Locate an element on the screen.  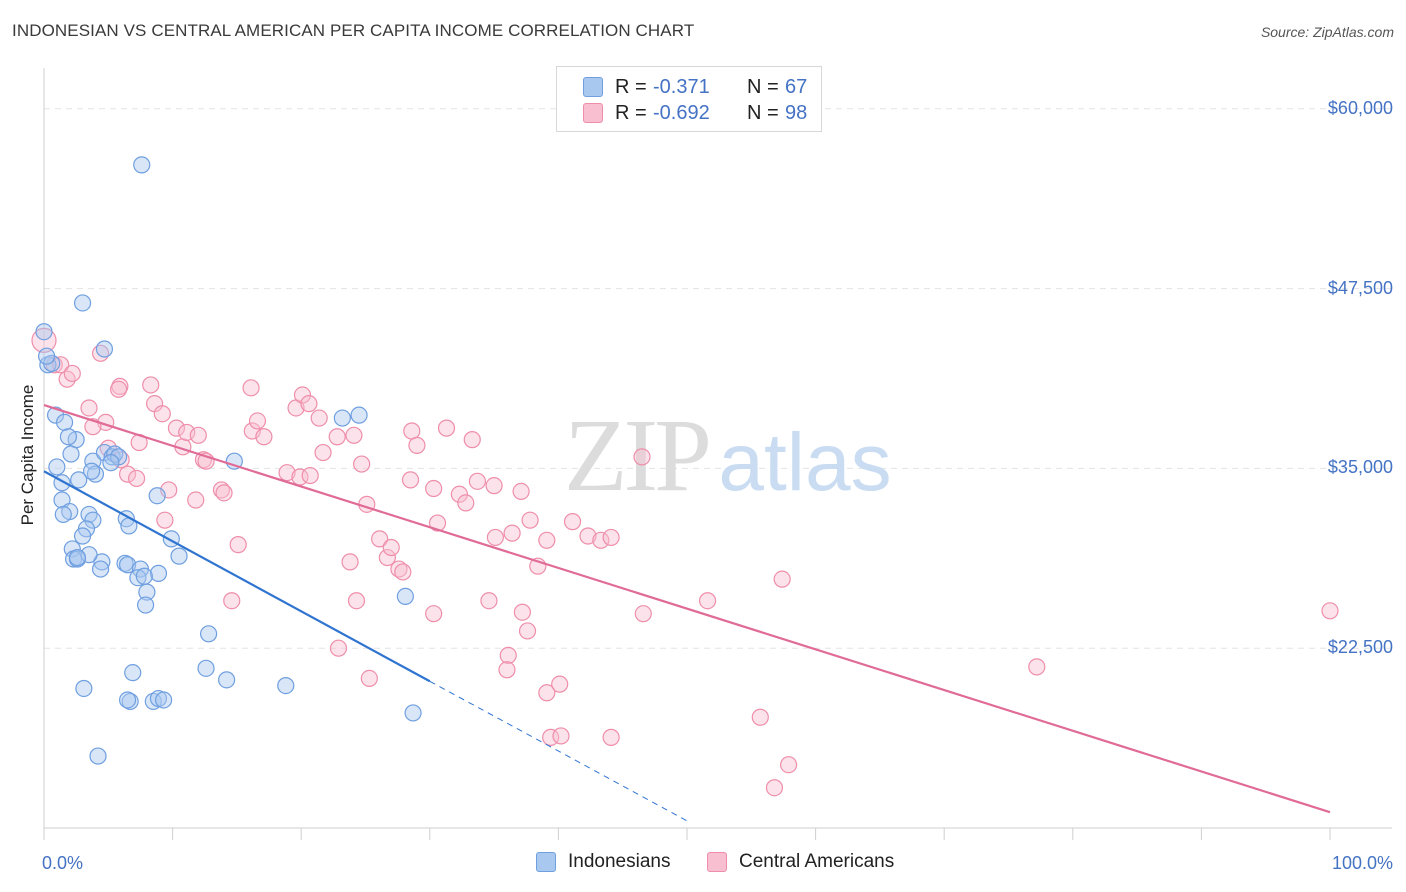
x-tick-label-min: 0.0% is located at coordinates (63, 863).